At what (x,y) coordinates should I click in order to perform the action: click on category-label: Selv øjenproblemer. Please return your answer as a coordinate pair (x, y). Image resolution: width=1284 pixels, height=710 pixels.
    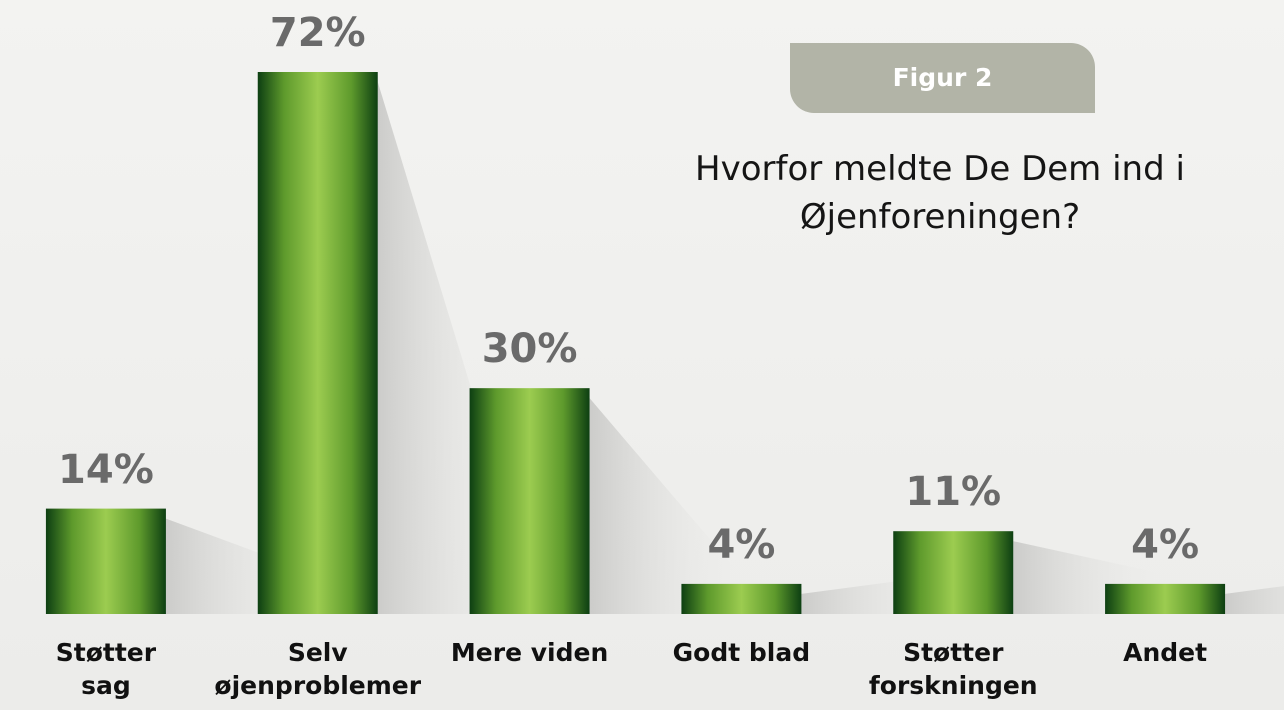
    Looking at the image, I should click on (318, 669).